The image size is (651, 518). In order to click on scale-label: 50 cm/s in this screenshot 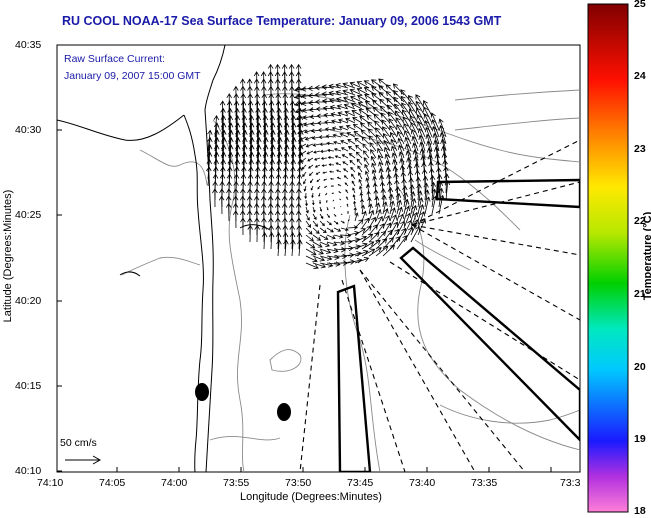, I will do `click(78, 443)`.